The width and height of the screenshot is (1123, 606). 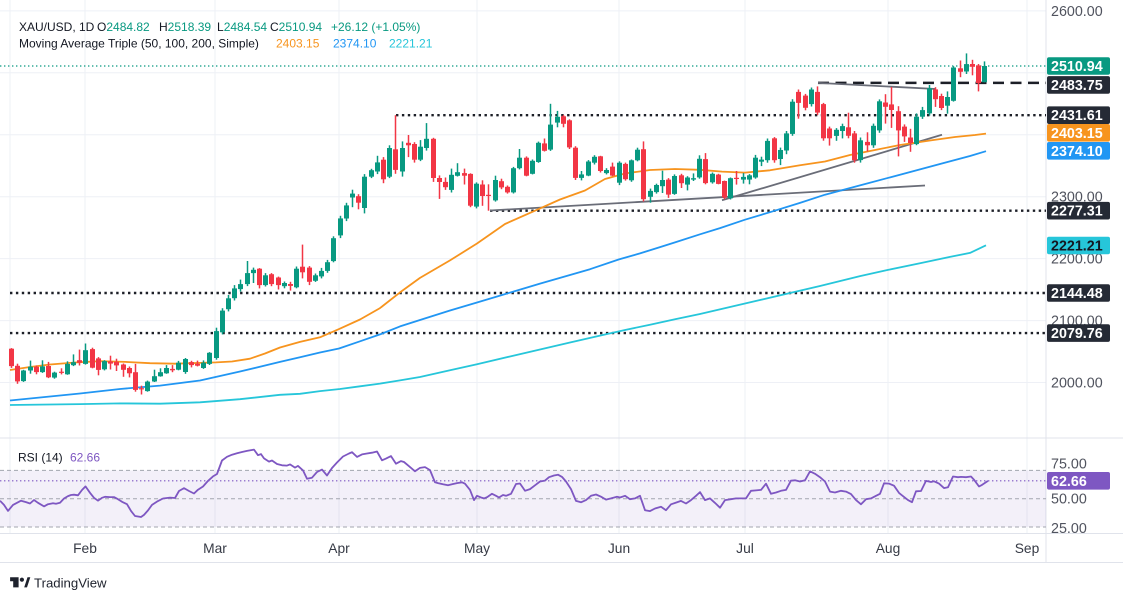 I want to click on svg-text: 2000.00, so click(x=1077, y=384).